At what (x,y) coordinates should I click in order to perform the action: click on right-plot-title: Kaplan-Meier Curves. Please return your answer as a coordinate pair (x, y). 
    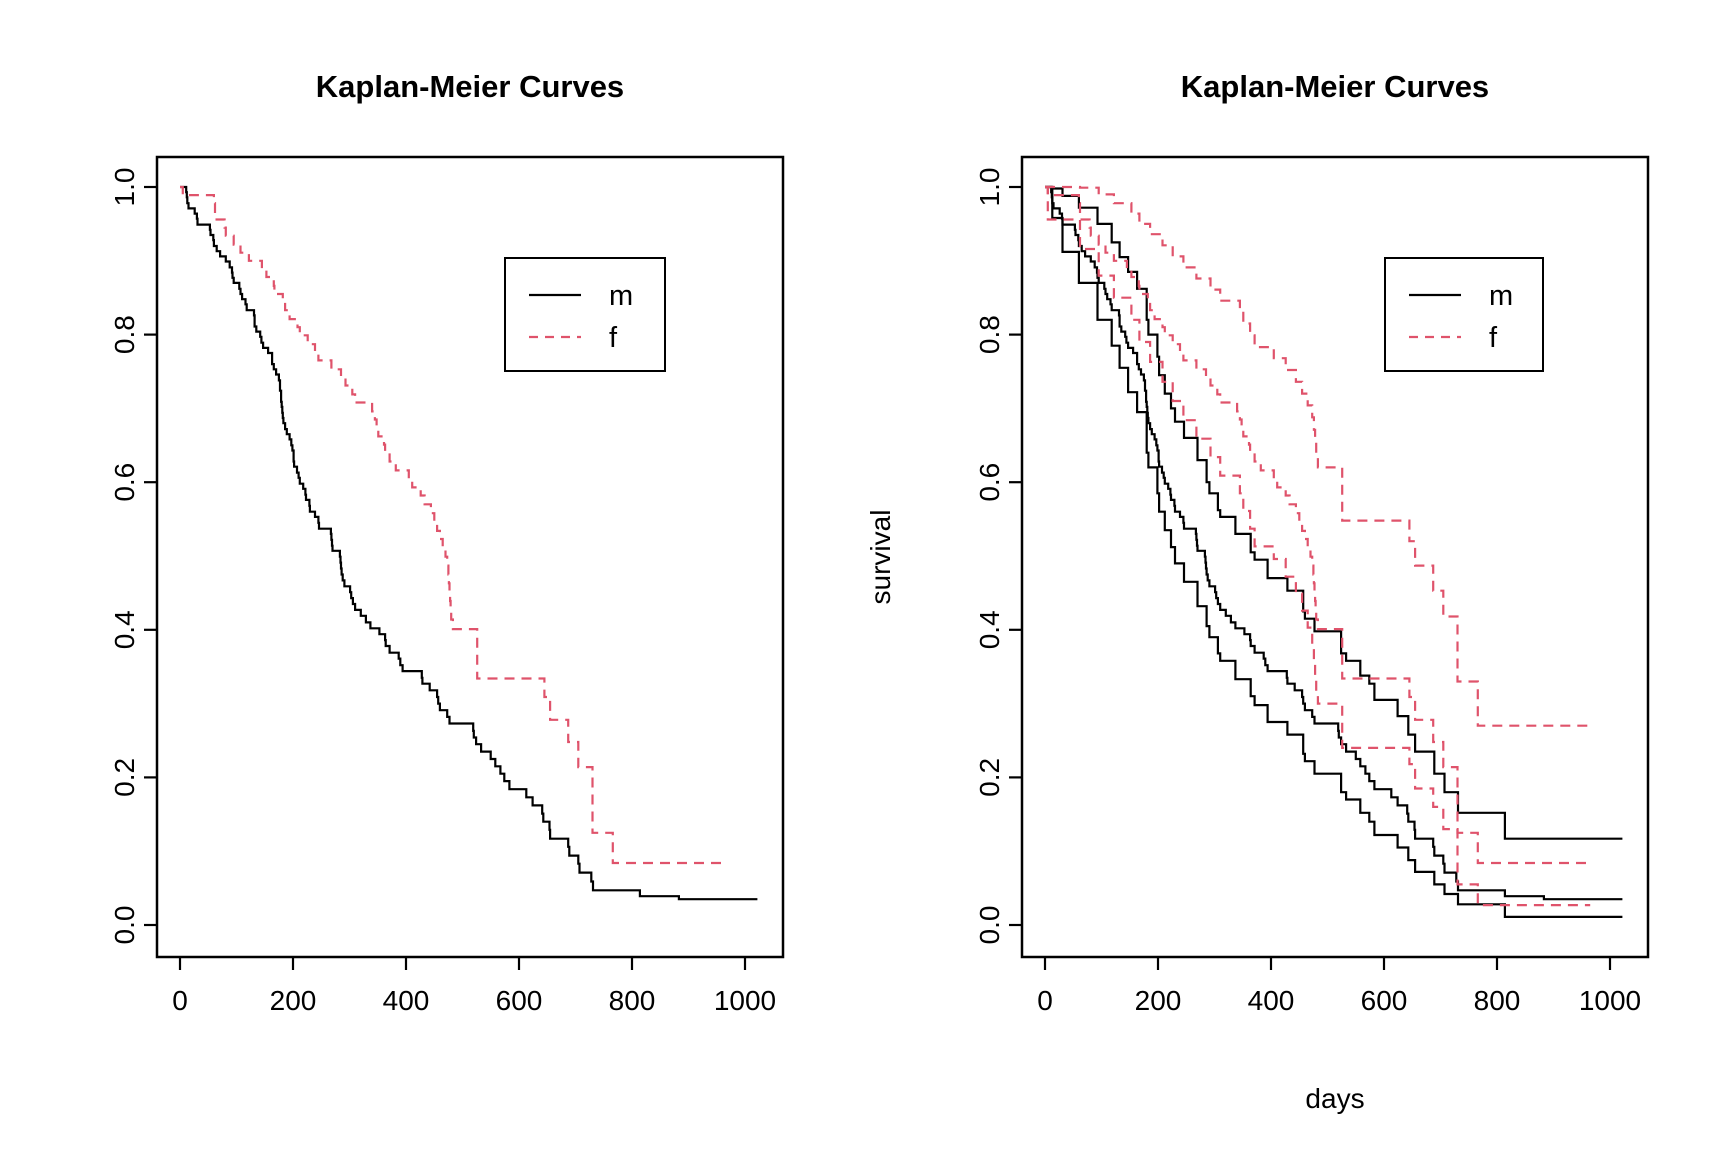
    Looking at the image, I should click on (1335, 86).